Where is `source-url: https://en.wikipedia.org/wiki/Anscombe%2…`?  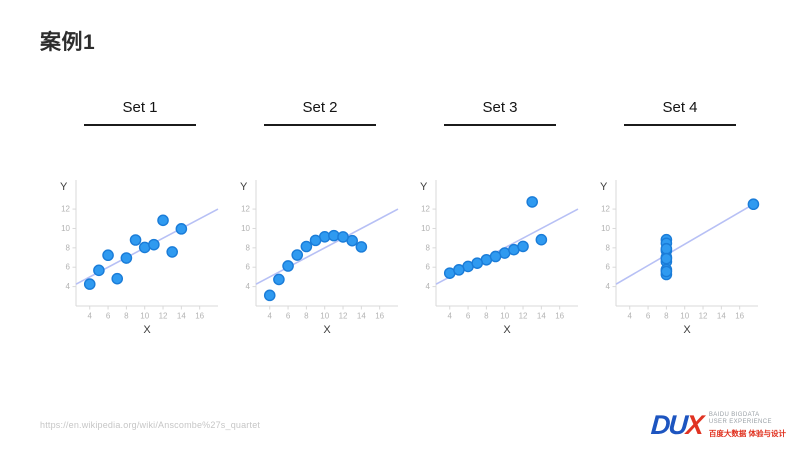 source-url: https://en.wikipedia.org/wiki/Anscombe%2… is located at coordinates (150, 425).